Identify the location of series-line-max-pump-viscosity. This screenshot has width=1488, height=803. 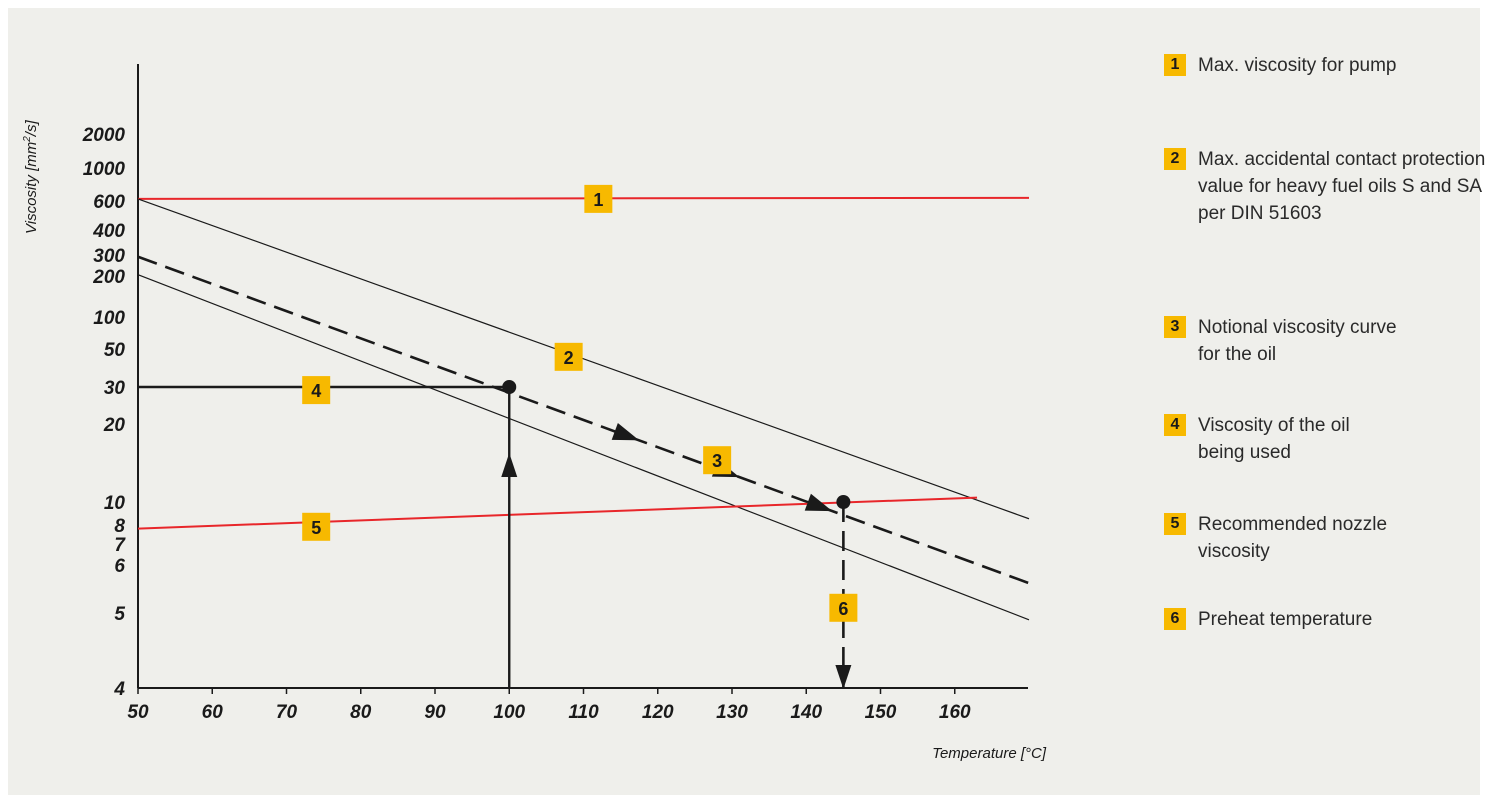
(583, 198).